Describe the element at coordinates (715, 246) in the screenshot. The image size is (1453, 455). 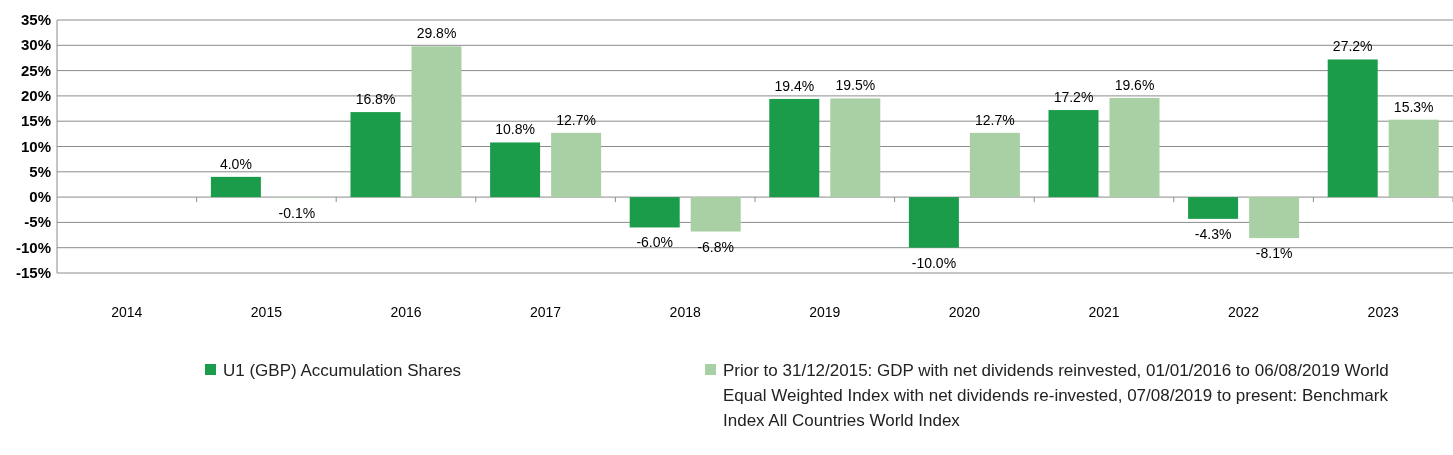
I see `data-label: -6.8%` at that location.